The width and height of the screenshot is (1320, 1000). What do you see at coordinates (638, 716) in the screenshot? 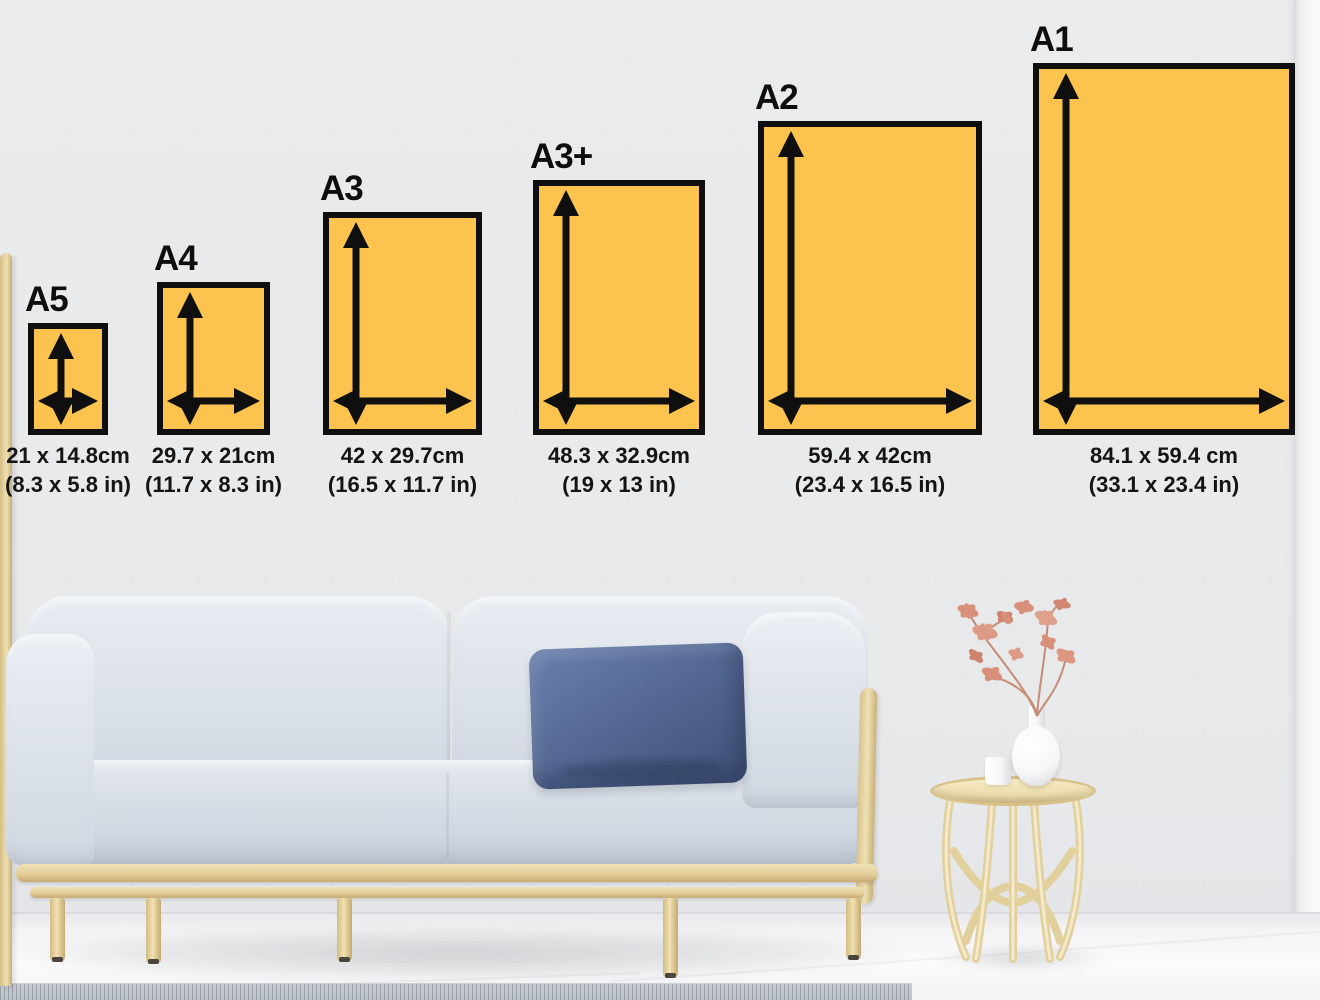
I see `throw-pillow` at bounding box center [638, 716].